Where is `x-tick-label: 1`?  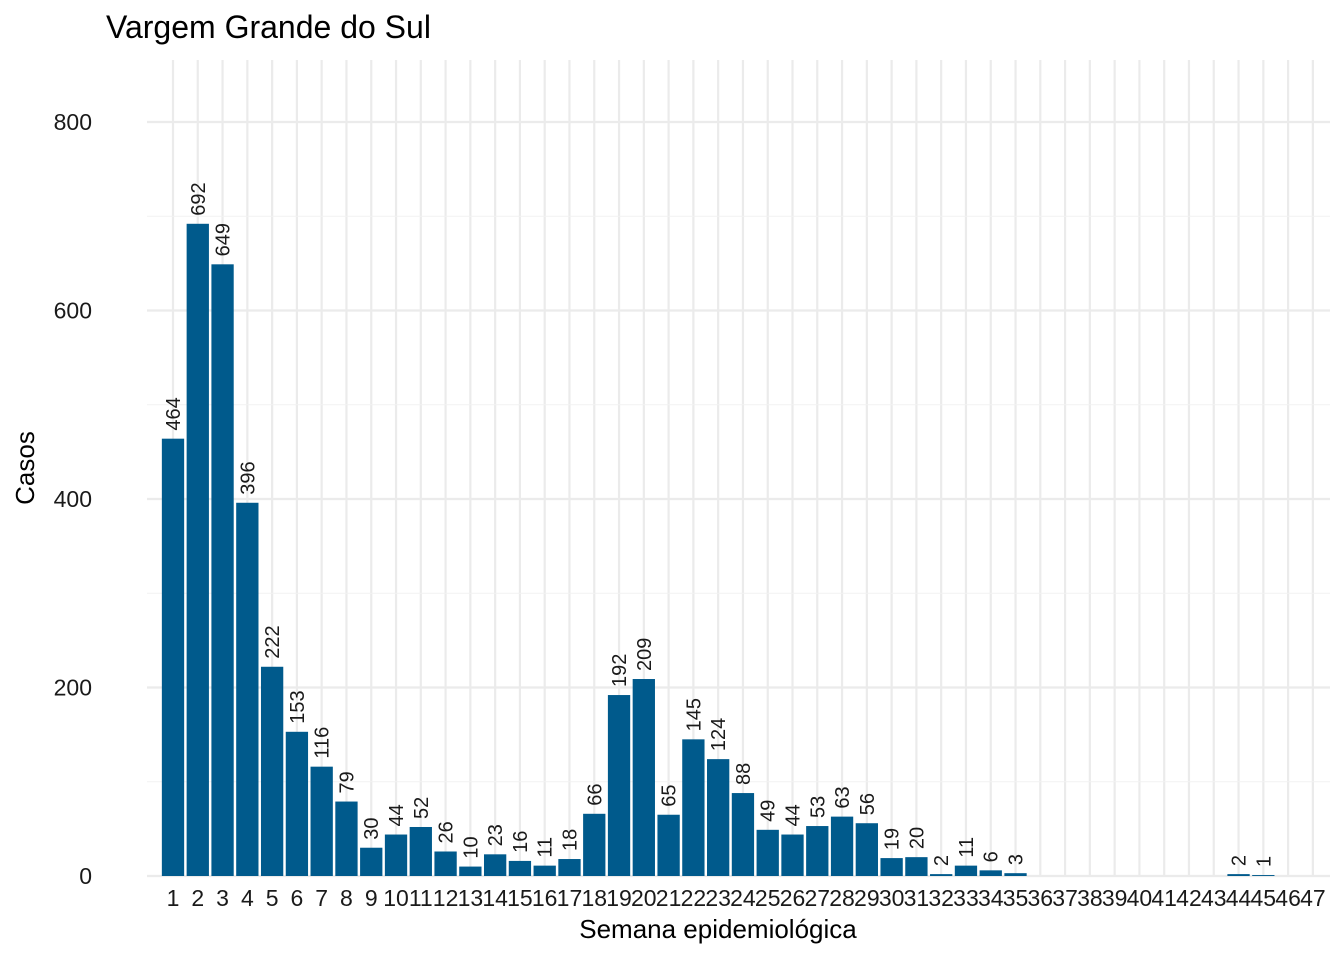 x-tick-label: 1 is located at coordinates (173, 898).